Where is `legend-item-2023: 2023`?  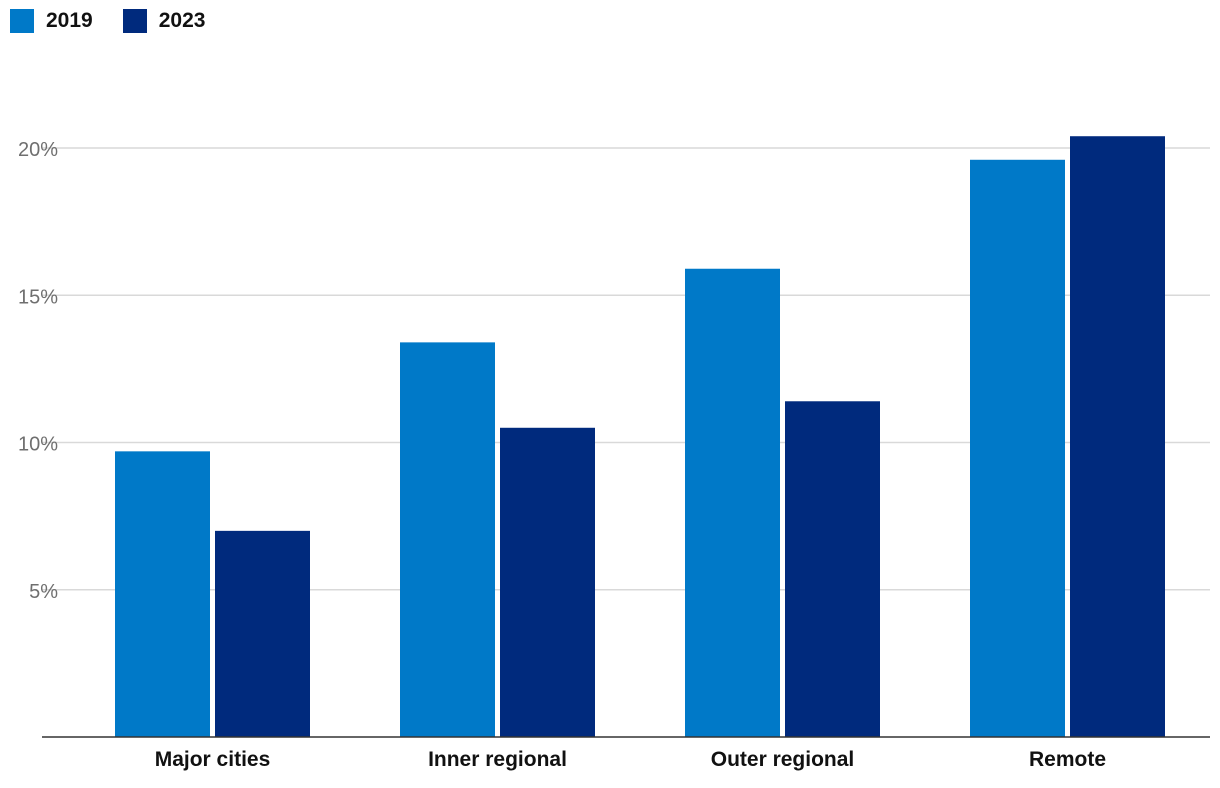
legend-item-2023: 2023 is located at coordinates (164, 21).